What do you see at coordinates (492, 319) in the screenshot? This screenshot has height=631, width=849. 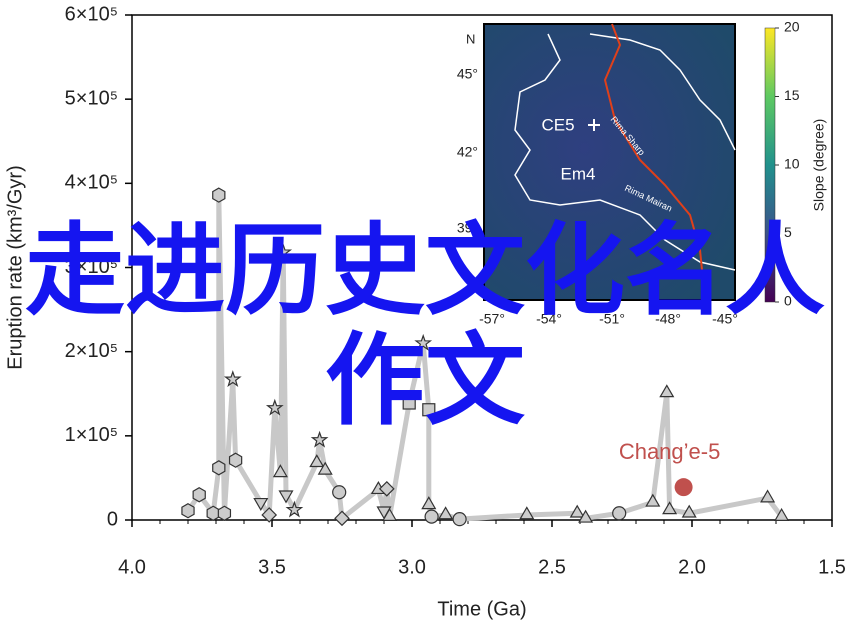 I see `lon-label: -57°` at bounding box center [492, 319].